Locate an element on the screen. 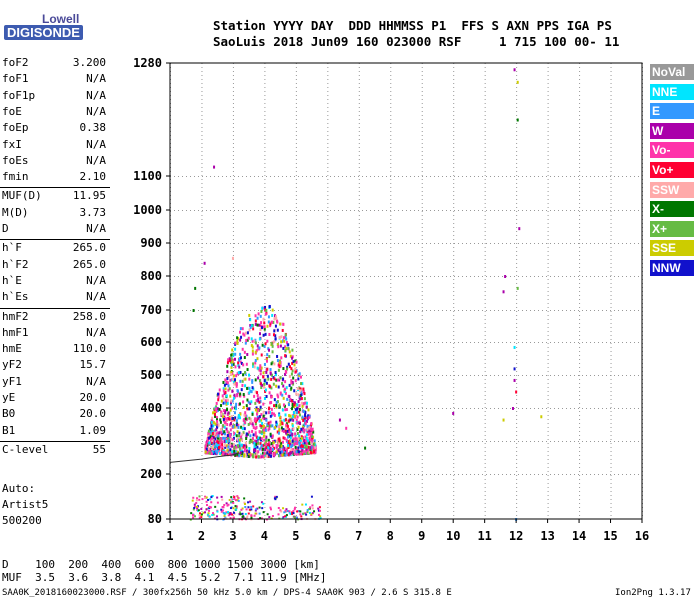  param-separator is located at coordinates (55, 441).